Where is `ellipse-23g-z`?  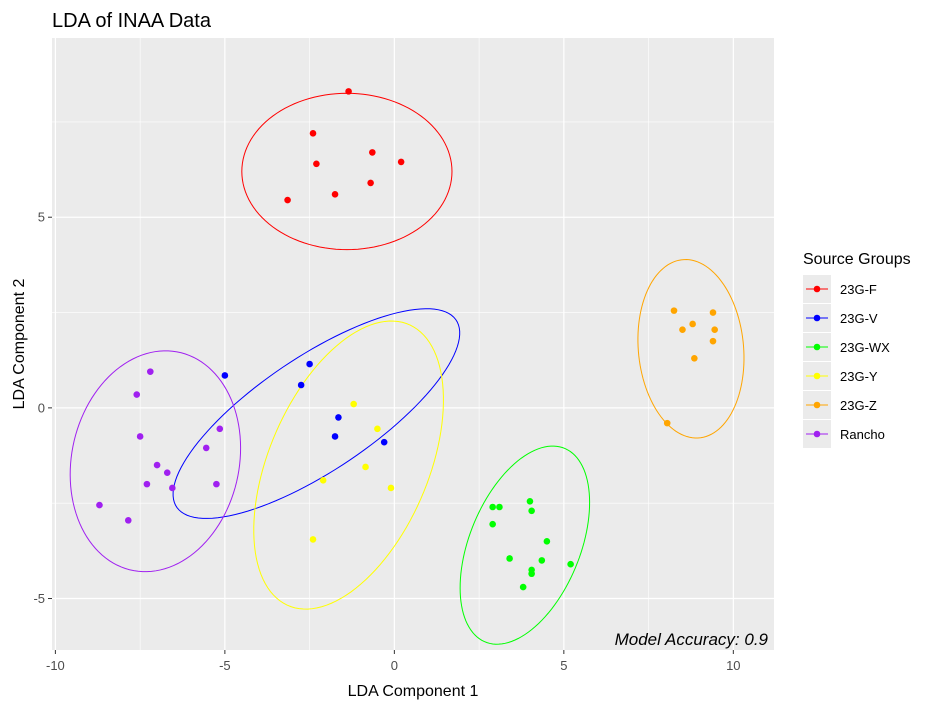
ellipse-23g-z is located at coordinates (691, 349).